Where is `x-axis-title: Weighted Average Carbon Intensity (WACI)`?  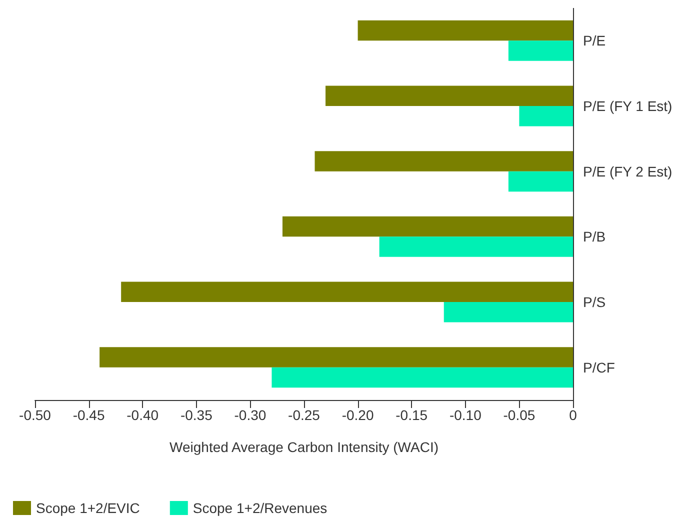 x-axis-title: Weighted Average Carbon Intensity (WACI) is located at coordinates (304, 447).